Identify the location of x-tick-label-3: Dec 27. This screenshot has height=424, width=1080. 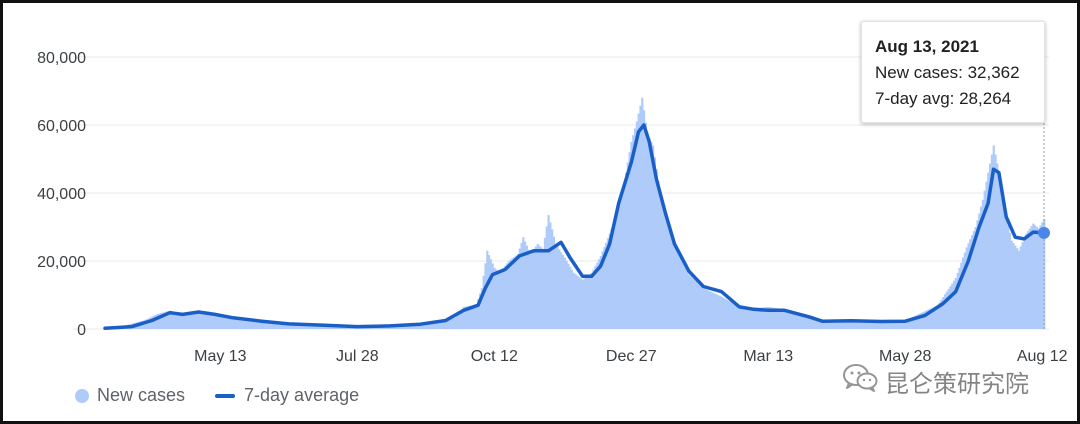
(631, 356).